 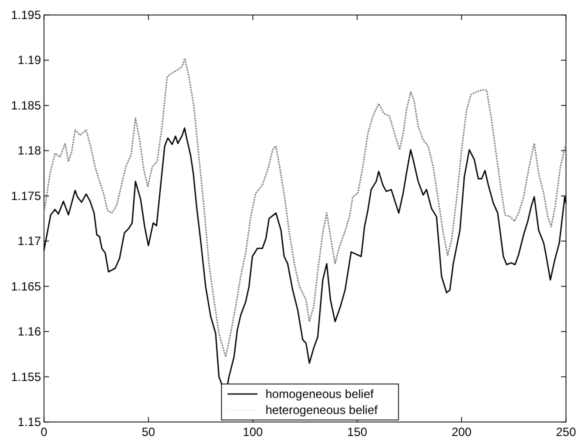 I want to click on legend-label: homogeneous belief, so click(x=320, y=394).